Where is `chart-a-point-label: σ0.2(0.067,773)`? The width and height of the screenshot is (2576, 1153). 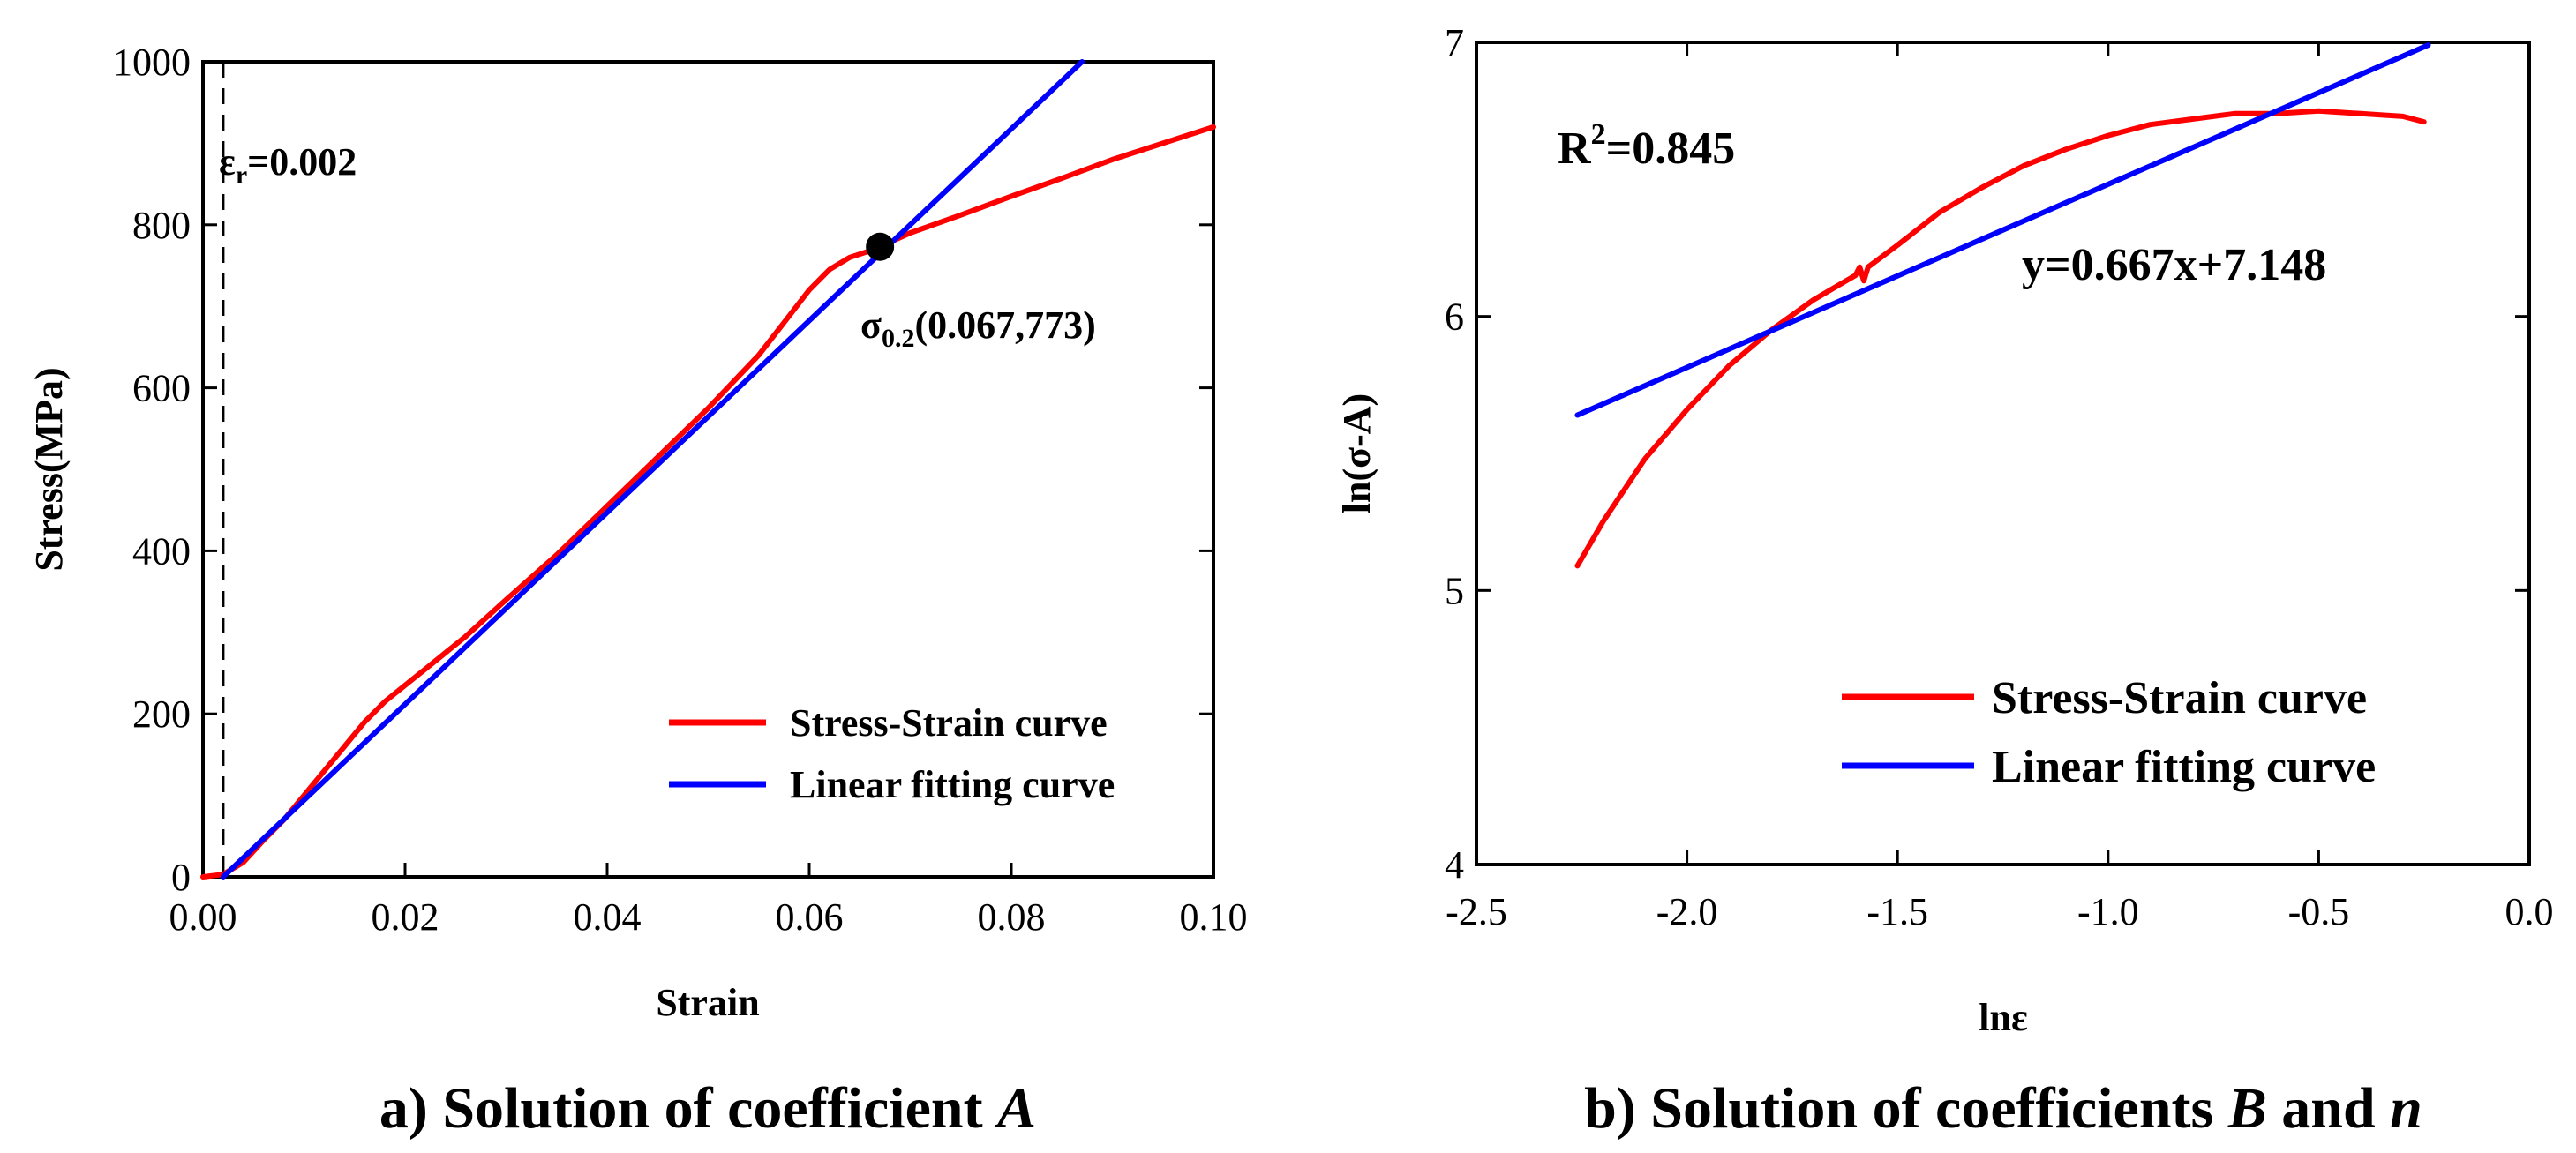 chart-a-point-label: σ0.2(0.067,773) is located at coordinates (978, 328).